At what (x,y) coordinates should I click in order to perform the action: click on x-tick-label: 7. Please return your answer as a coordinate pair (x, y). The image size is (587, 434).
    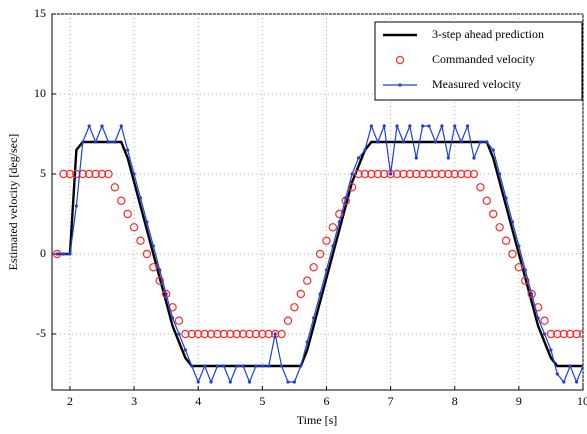
    Looking at the image, I should click on (391, 401).